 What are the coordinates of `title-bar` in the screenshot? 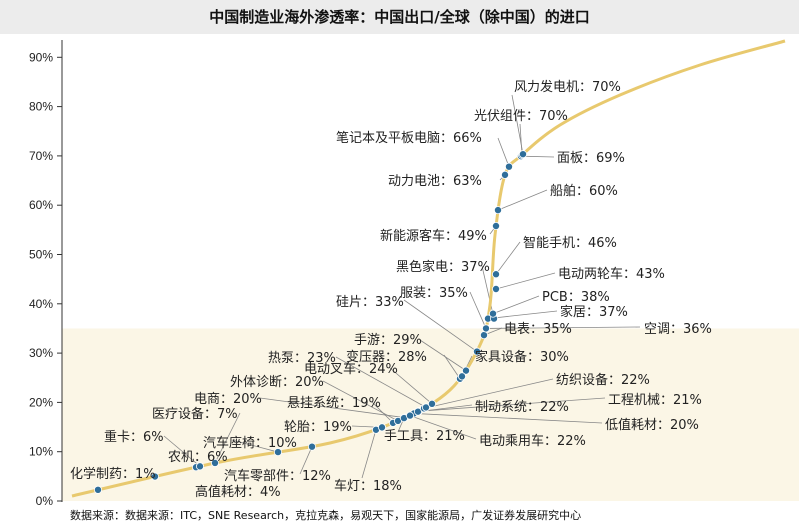 It's located at (399, 17).